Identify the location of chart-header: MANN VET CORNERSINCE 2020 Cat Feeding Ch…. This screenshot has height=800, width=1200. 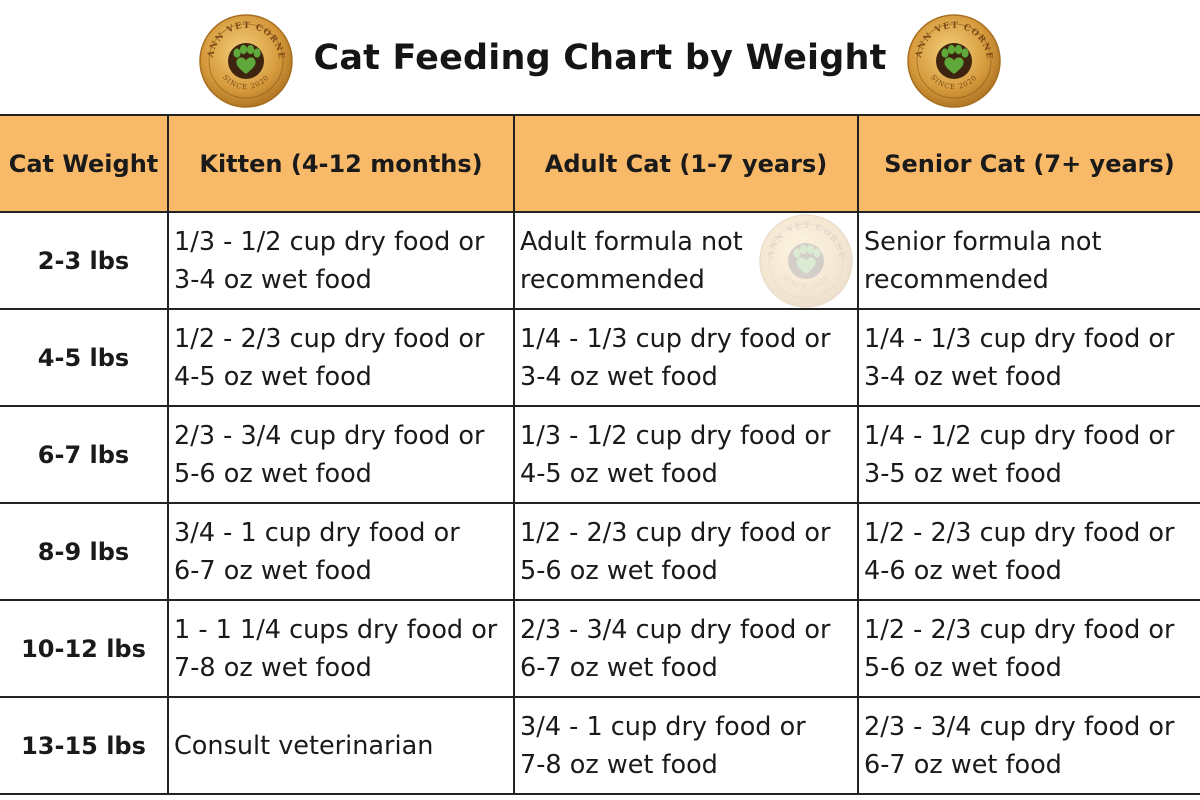
(600, 57).